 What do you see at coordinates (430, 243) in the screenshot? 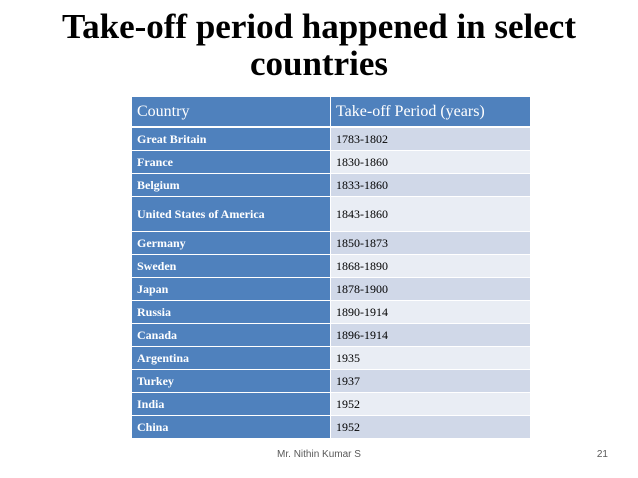
I see `period-cell: 1850-1873` at bounding box center [430, 243].